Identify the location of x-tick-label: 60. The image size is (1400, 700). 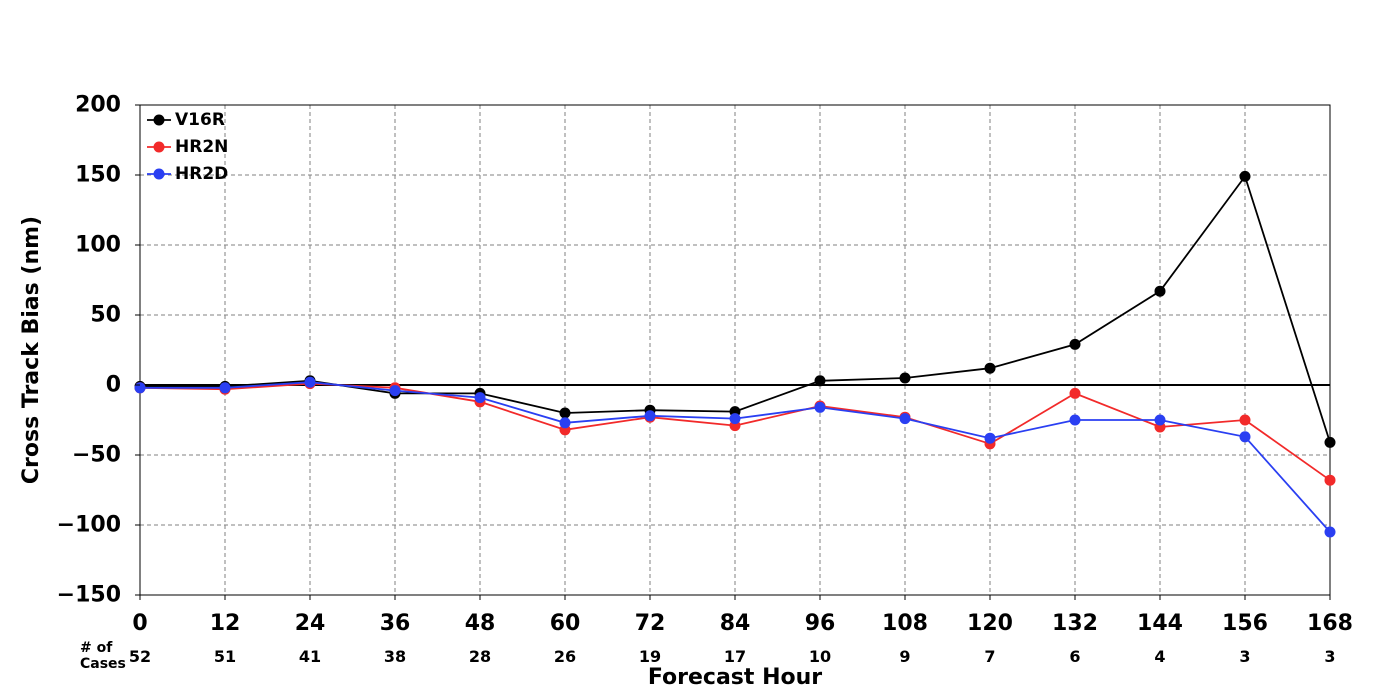
(565, 623).